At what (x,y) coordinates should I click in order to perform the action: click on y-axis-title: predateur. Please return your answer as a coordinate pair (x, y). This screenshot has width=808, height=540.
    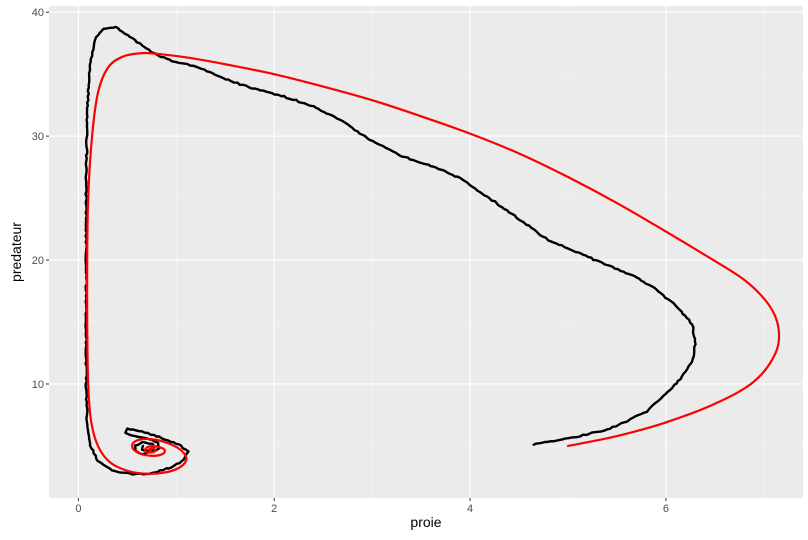
    Looking at the image, I should click on (16, 252).